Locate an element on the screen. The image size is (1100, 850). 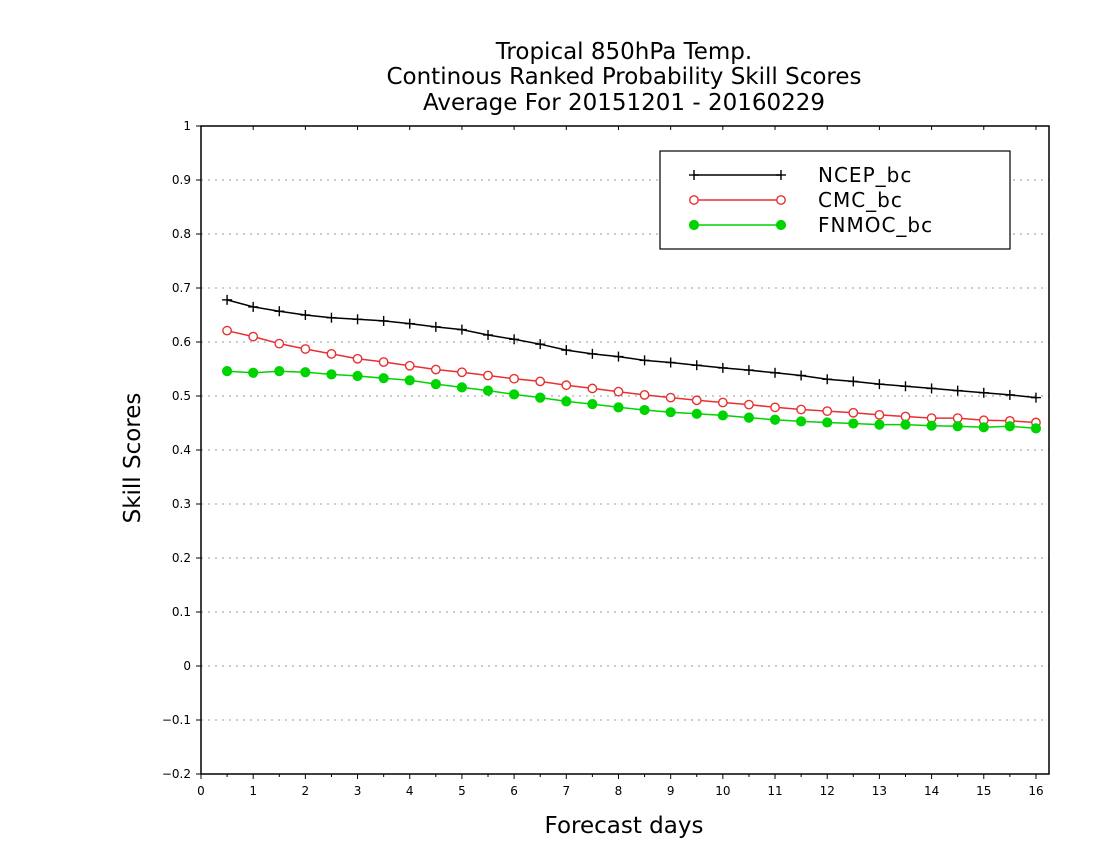
y-axis-label: Skill Scores is located at coordinates (133, 458).